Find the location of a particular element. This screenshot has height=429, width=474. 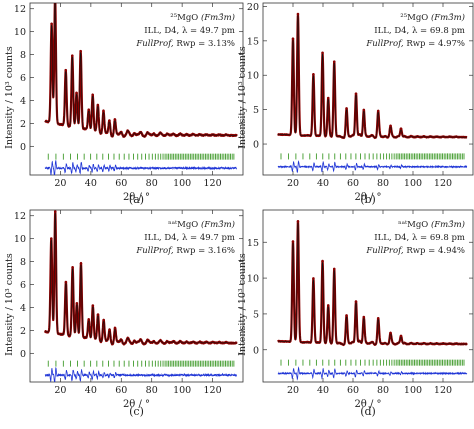

panel-letter: (d) is located at coordinates (368, 411).